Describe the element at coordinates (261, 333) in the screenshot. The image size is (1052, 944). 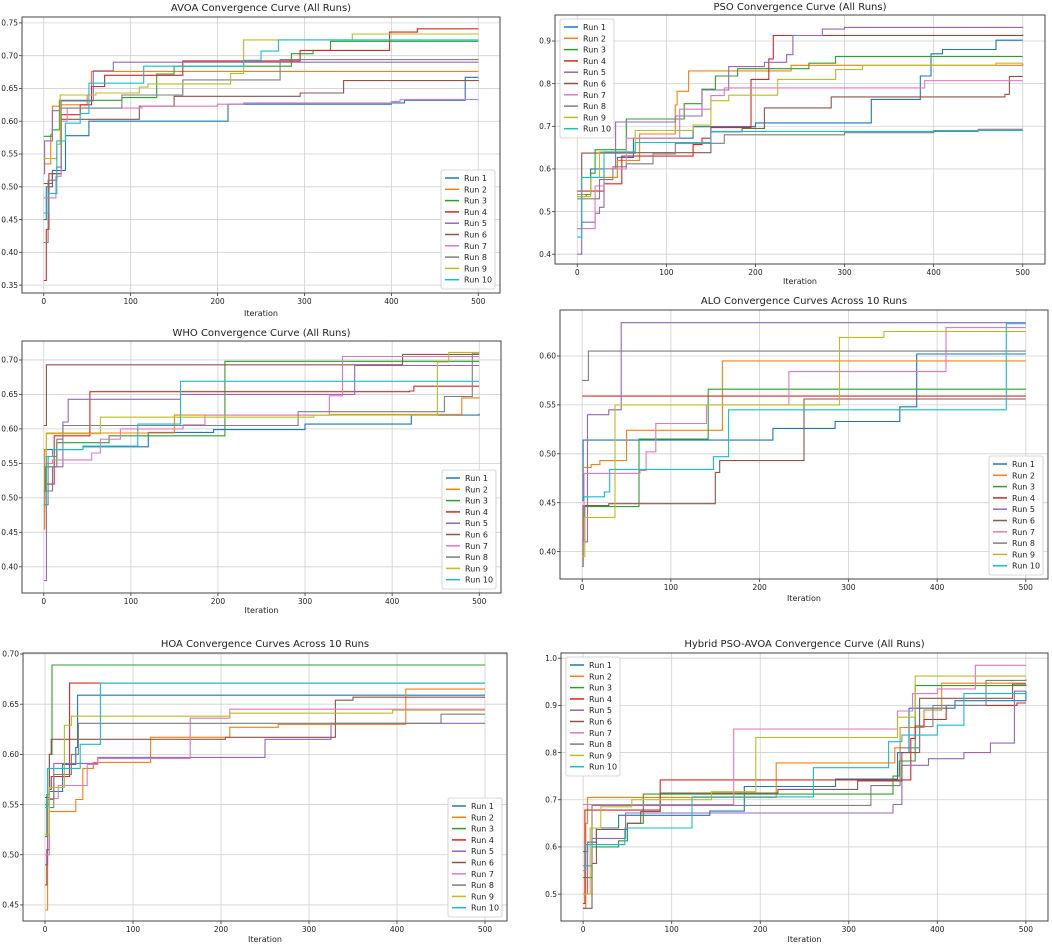
I see `chart-title: WHO Convergence Curve (All Runs)` at that location.